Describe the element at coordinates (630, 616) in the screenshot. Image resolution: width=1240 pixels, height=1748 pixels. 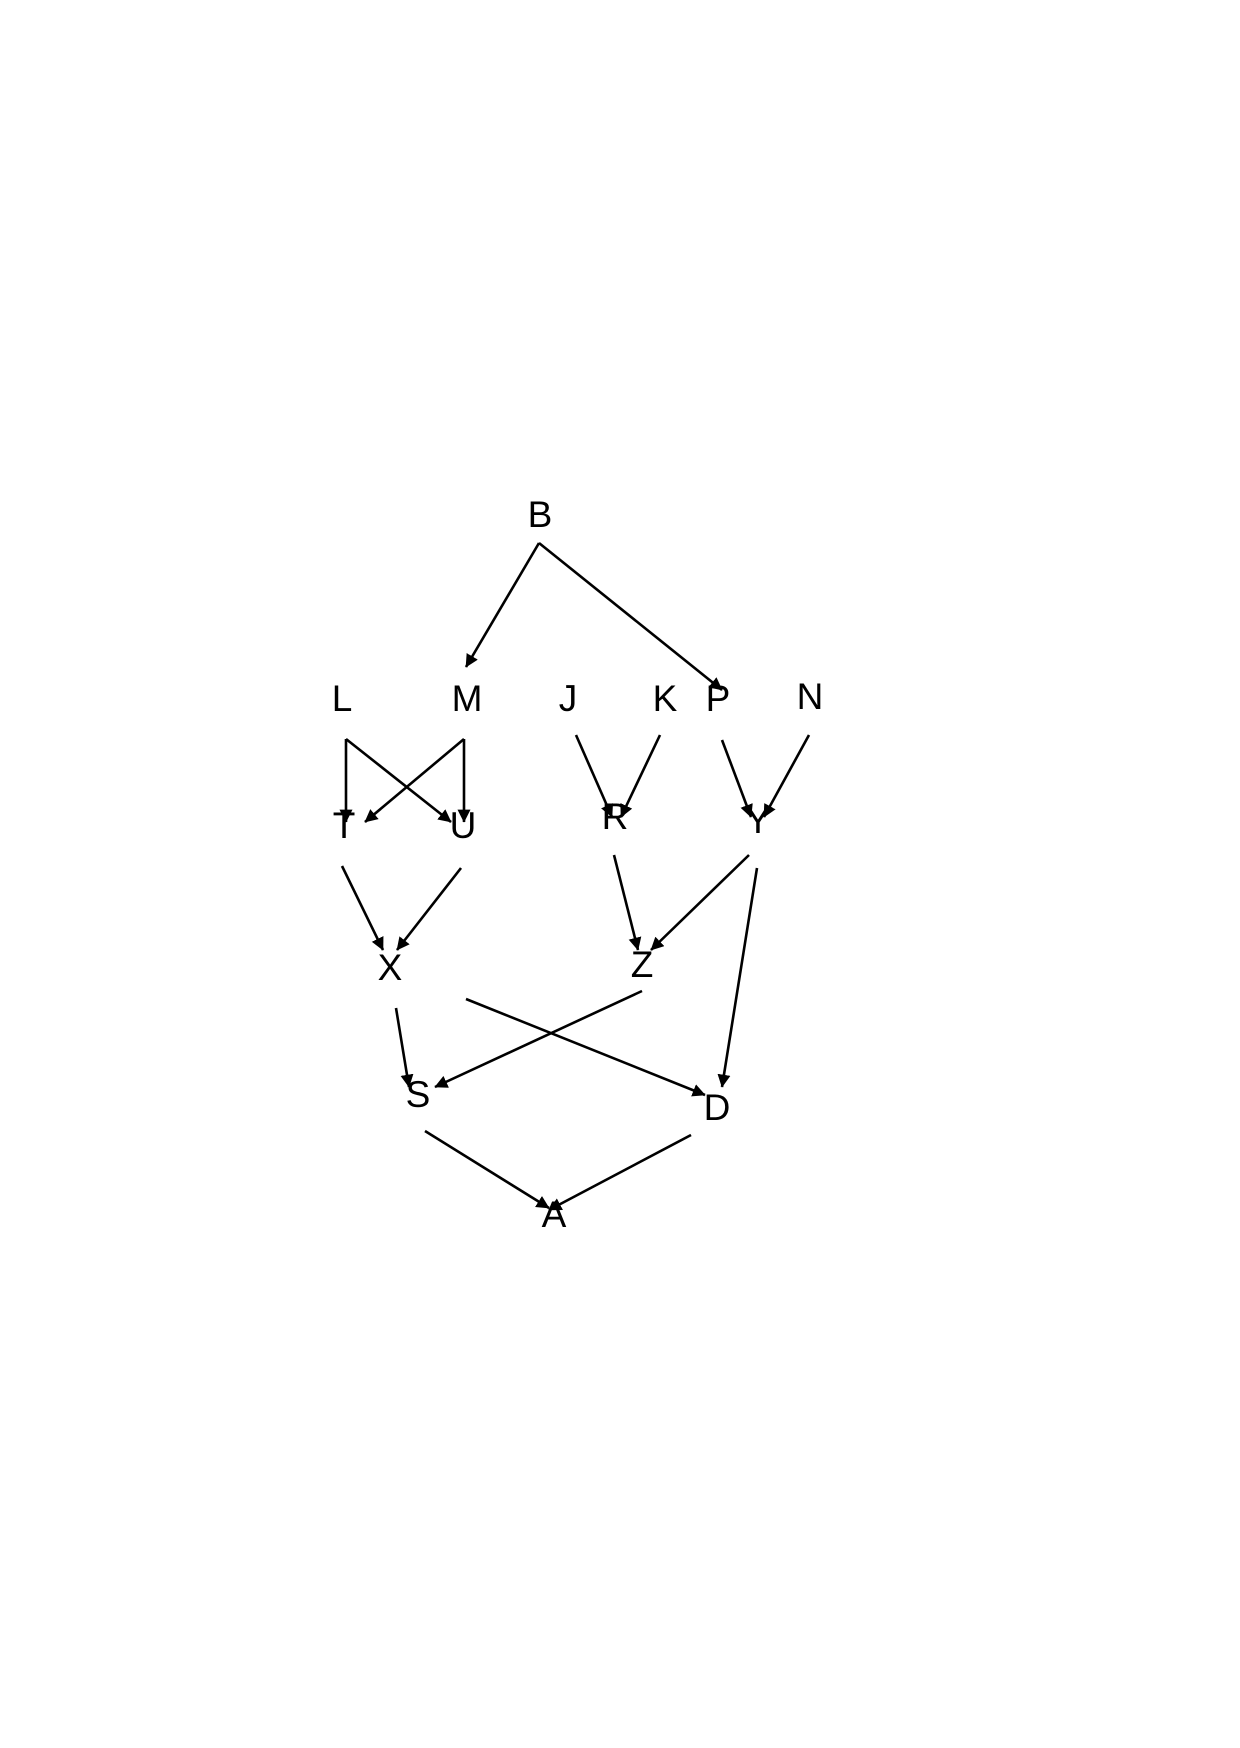
I see `arrow-b-to-p` at that location.